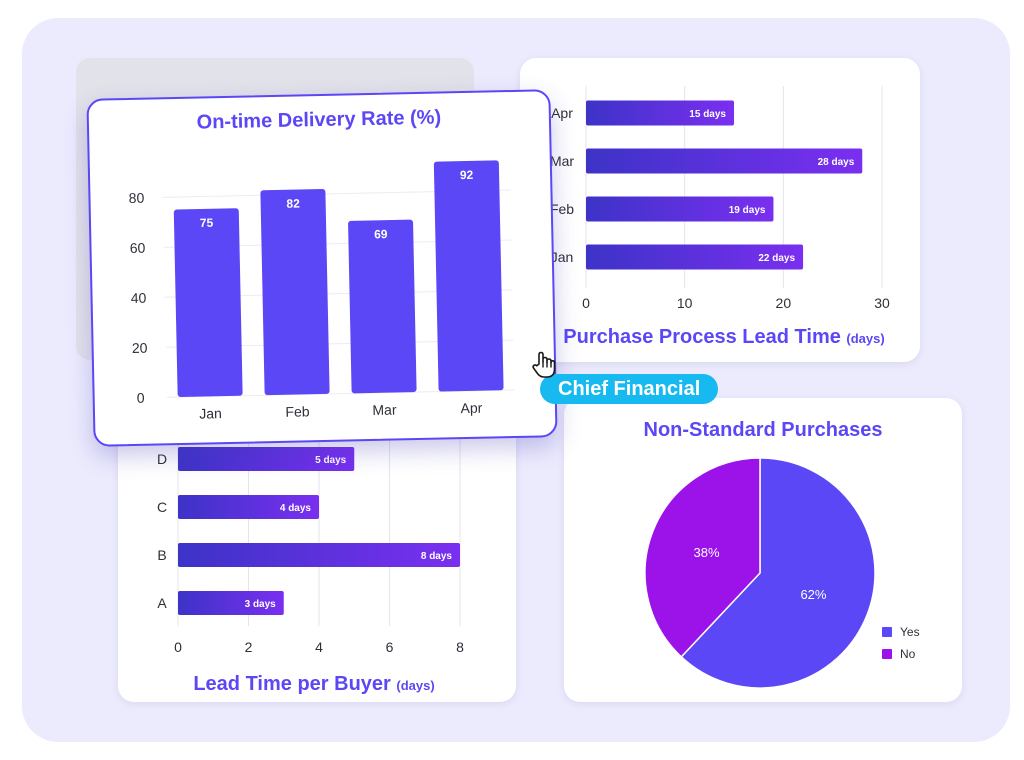  Describe the element at coordinates (882, 303) in the screenshot. I see `x-tick-label: 30` at that location.